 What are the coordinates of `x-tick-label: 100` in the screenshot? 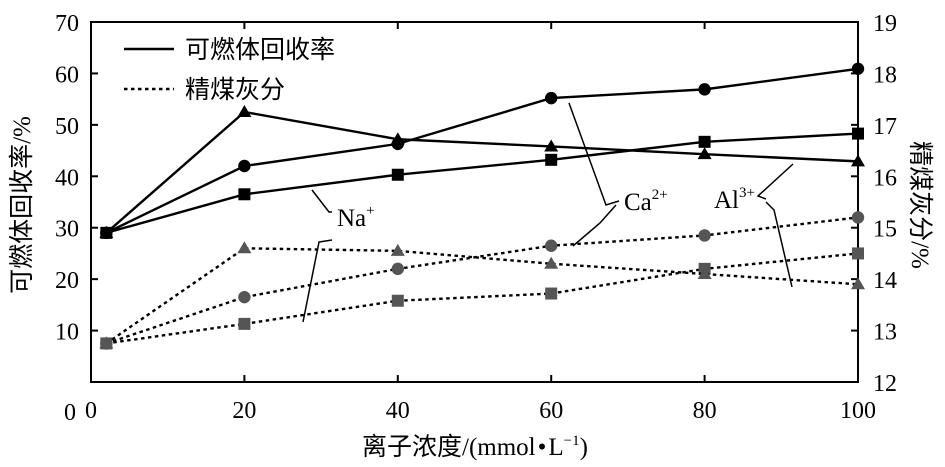 It's located at (858, 411).